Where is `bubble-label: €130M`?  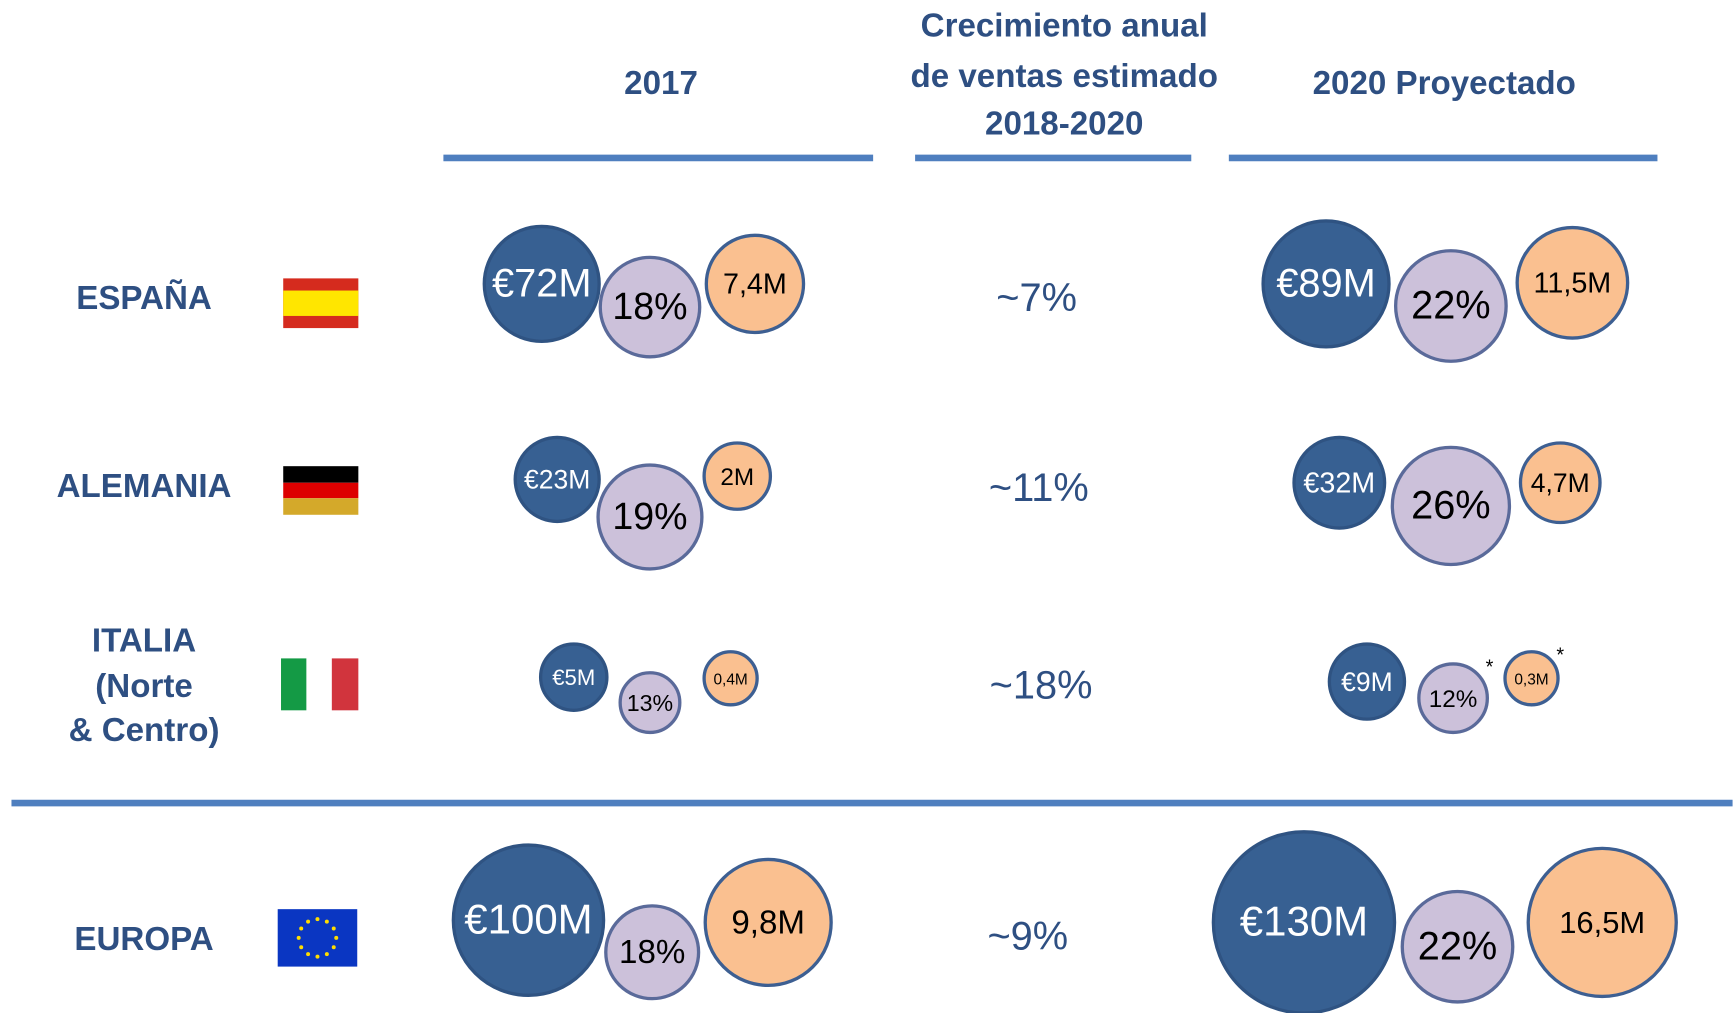 bubble-label: €130M is located at coordinates (1304, 921).